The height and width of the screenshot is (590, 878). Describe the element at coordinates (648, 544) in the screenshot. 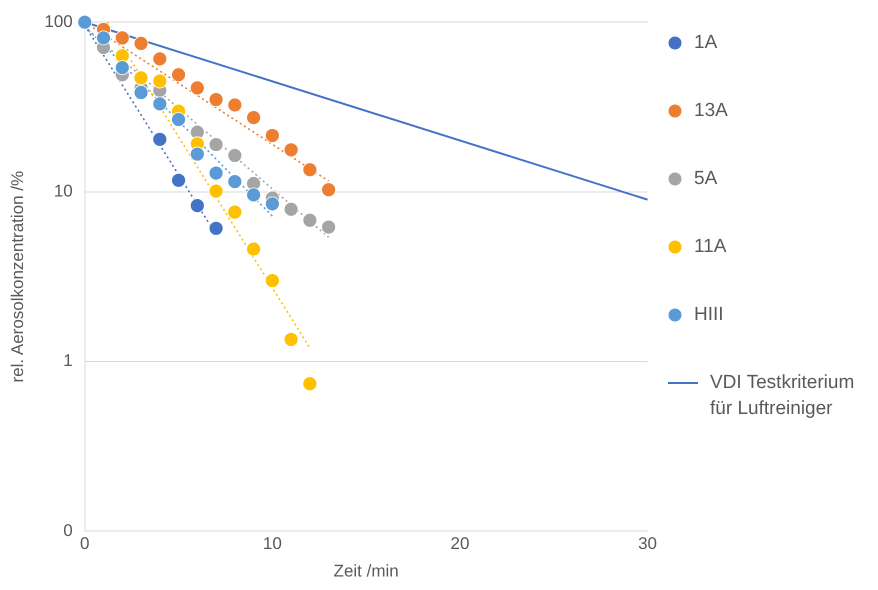

I see `x-tick-label: 30` at that location.